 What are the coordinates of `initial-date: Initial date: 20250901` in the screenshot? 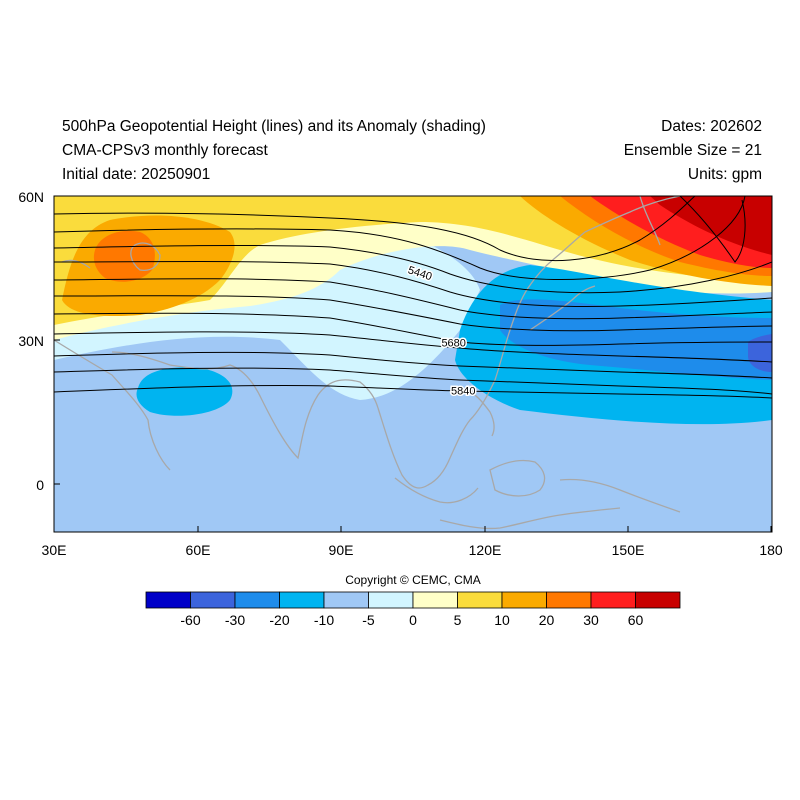 It's located at (136, 174).